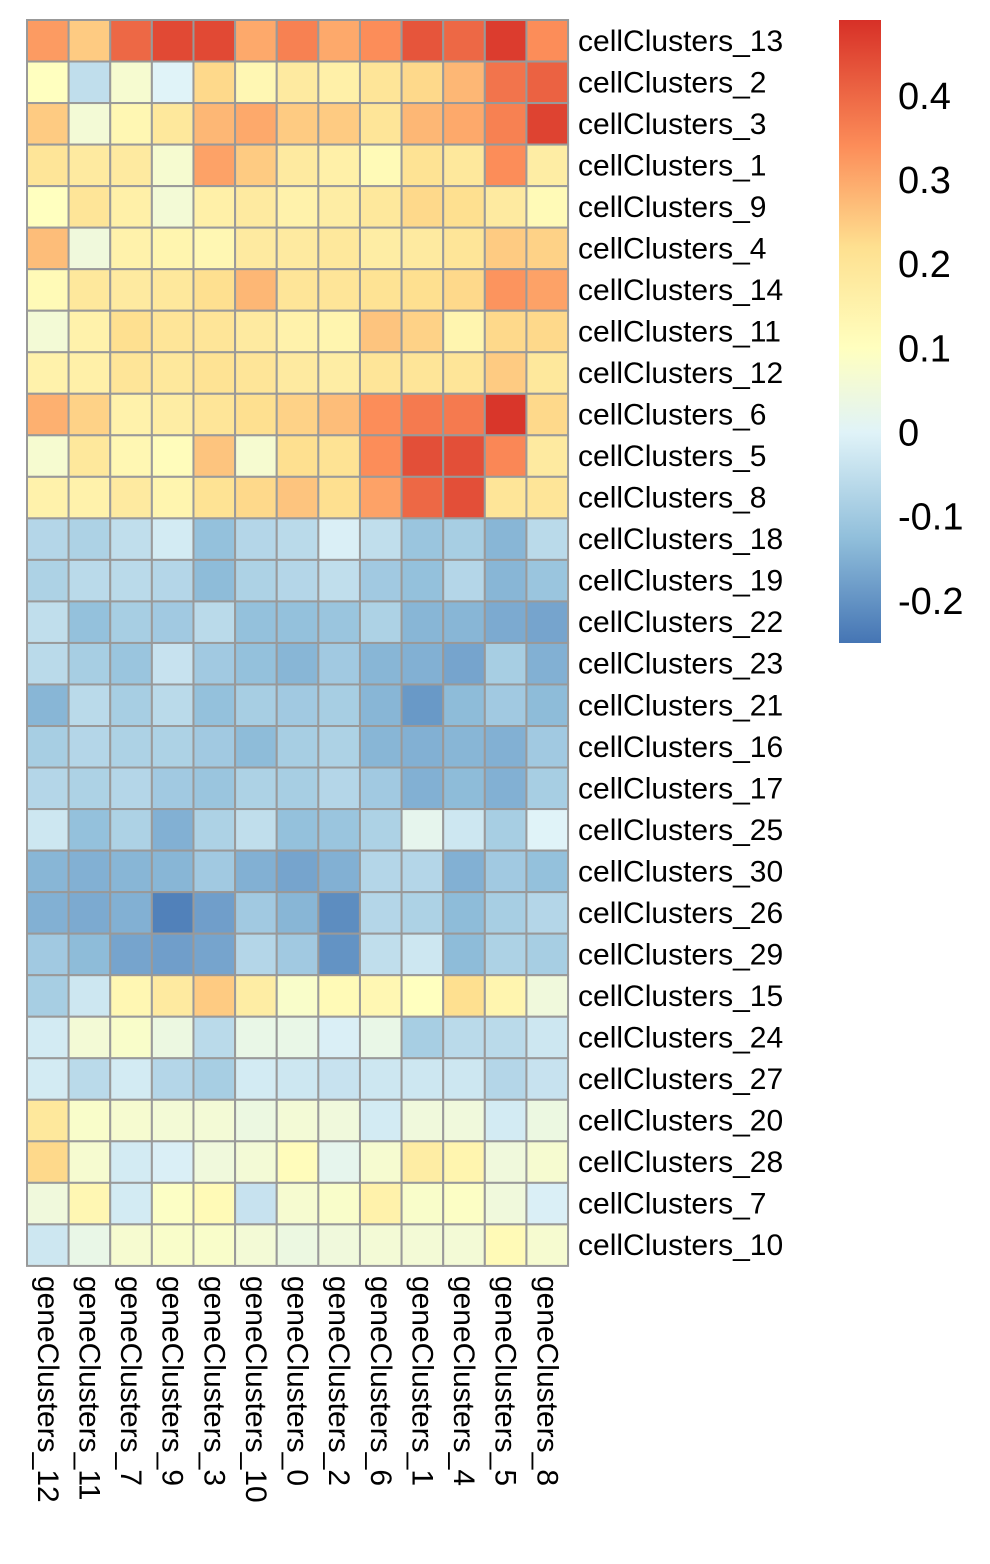 The width and height of the screenshot is (990, 1564). I want to click on column-label: geneClusters_5, so click(505, 1381).